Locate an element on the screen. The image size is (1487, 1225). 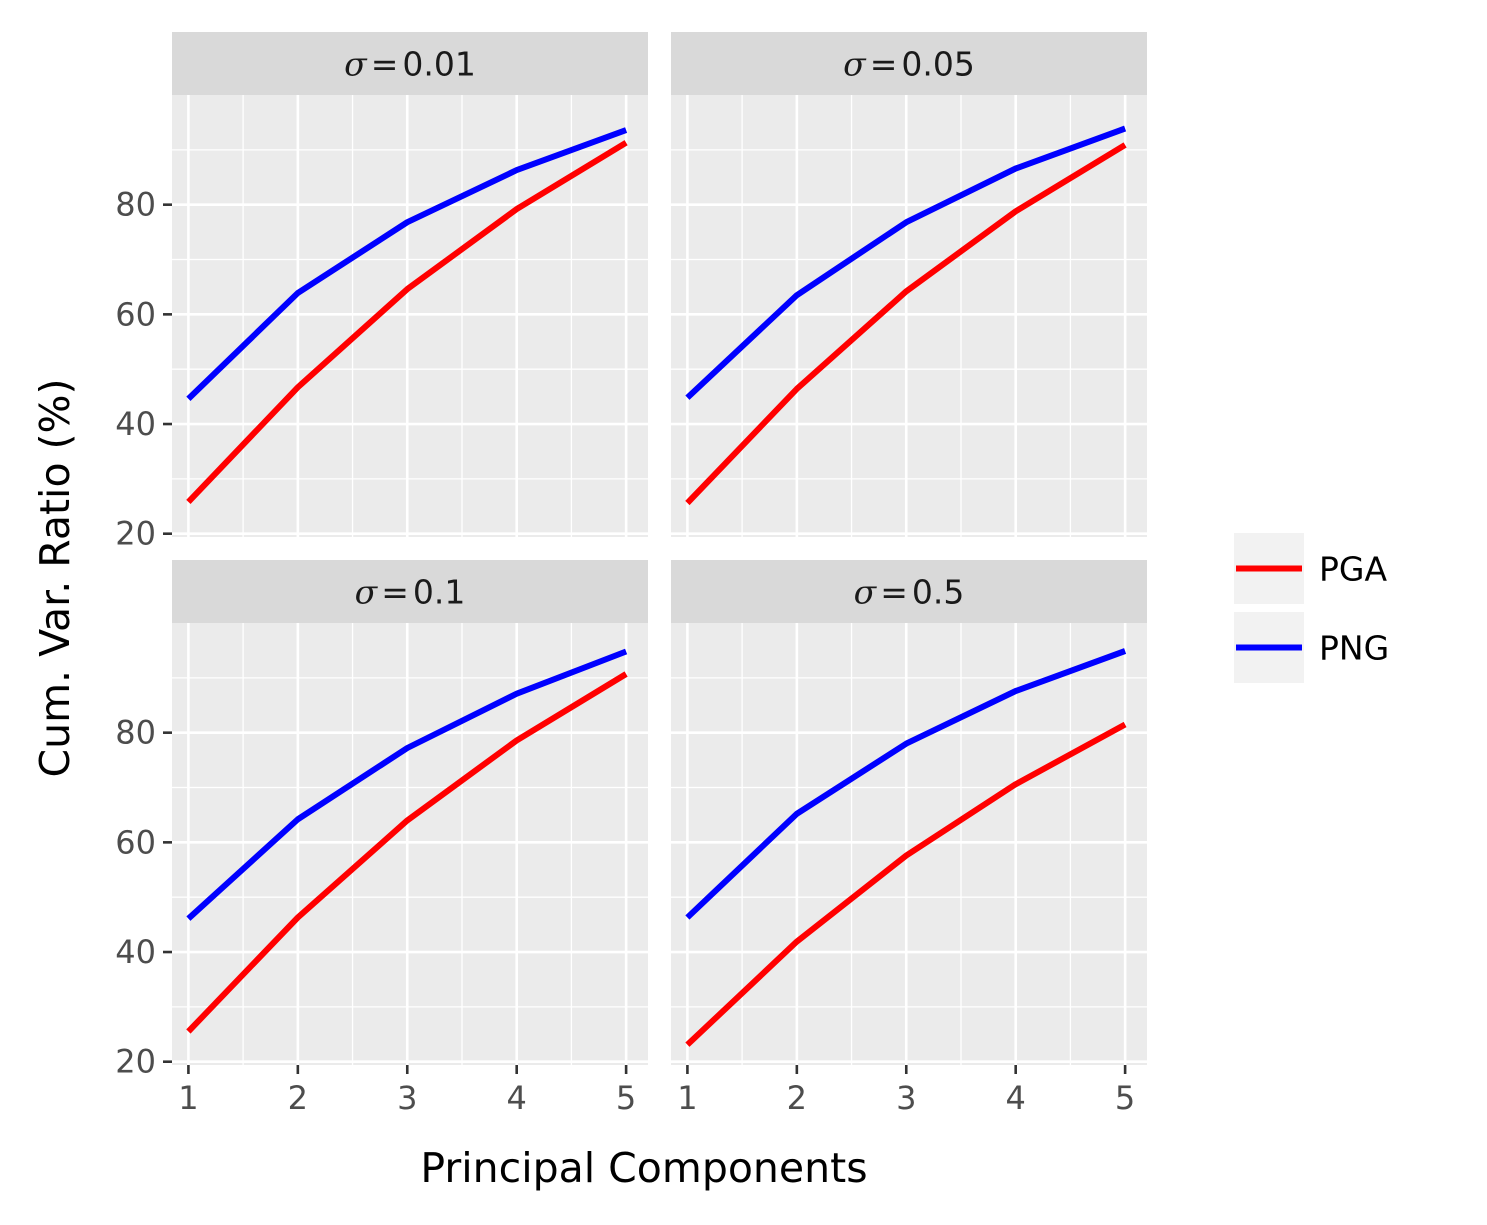
facet-label: σ = 0.1 is located at coordinates (410, 592).